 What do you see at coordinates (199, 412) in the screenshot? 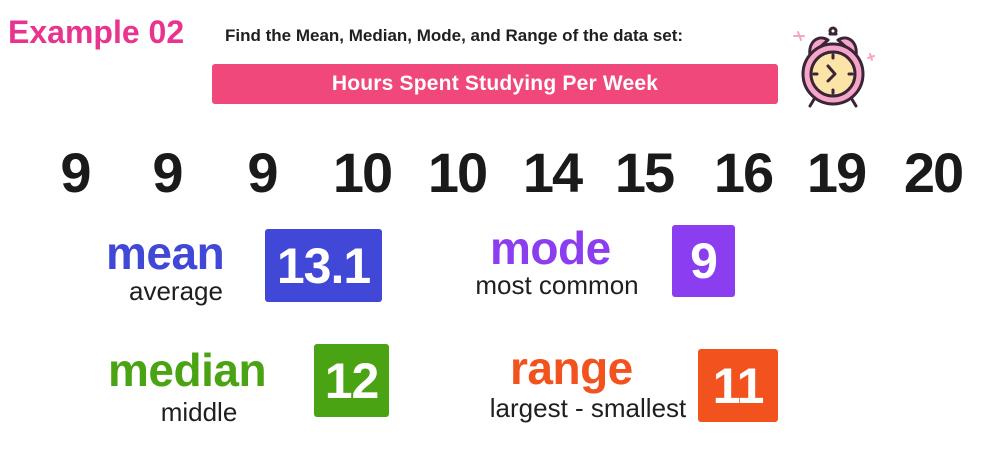
I see `median-description: middle` at bounding box center [199, 412].